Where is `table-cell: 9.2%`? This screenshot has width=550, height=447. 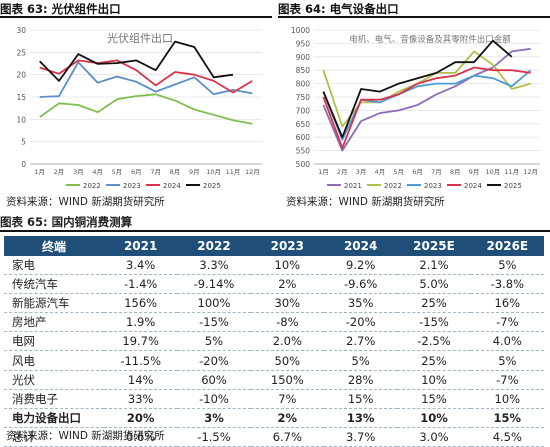 table-cell: 9.2% is located at coordinates (360, 266).